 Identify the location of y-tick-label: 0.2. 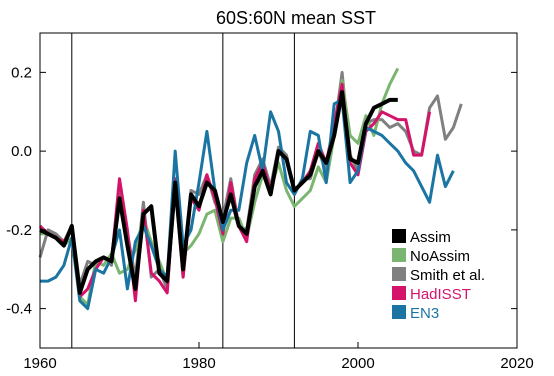
(21, 72).